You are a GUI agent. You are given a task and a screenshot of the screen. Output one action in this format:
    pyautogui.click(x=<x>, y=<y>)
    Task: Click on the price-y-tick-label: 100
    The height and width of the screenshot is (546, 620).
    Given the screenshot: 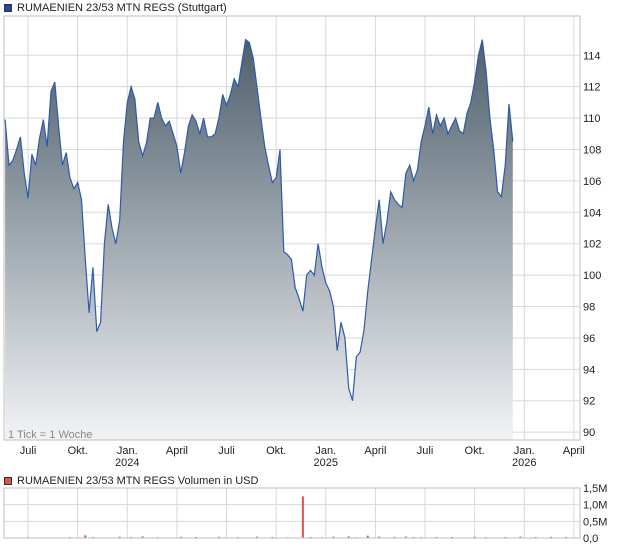 What is the action you would take?
    pyautogui.click(x=592, y=276)
    